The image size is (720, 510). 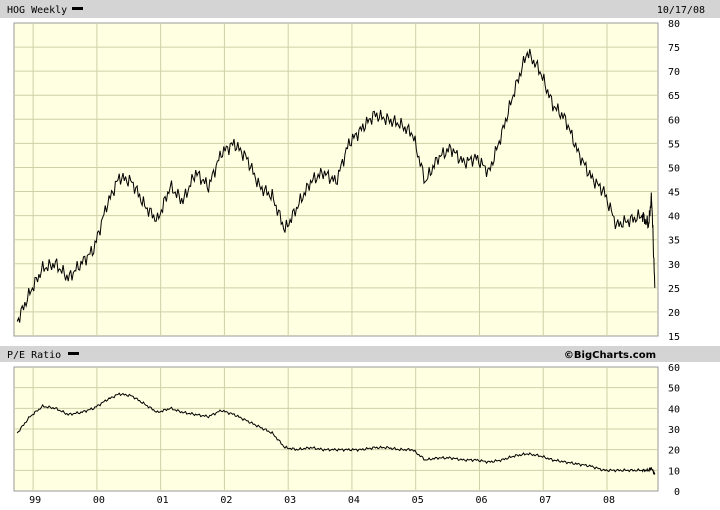 What do you see at coordinates (674, 48) in the screenshot?
I see `price-y-tick-label: 75` at bounding box center [674, 48].